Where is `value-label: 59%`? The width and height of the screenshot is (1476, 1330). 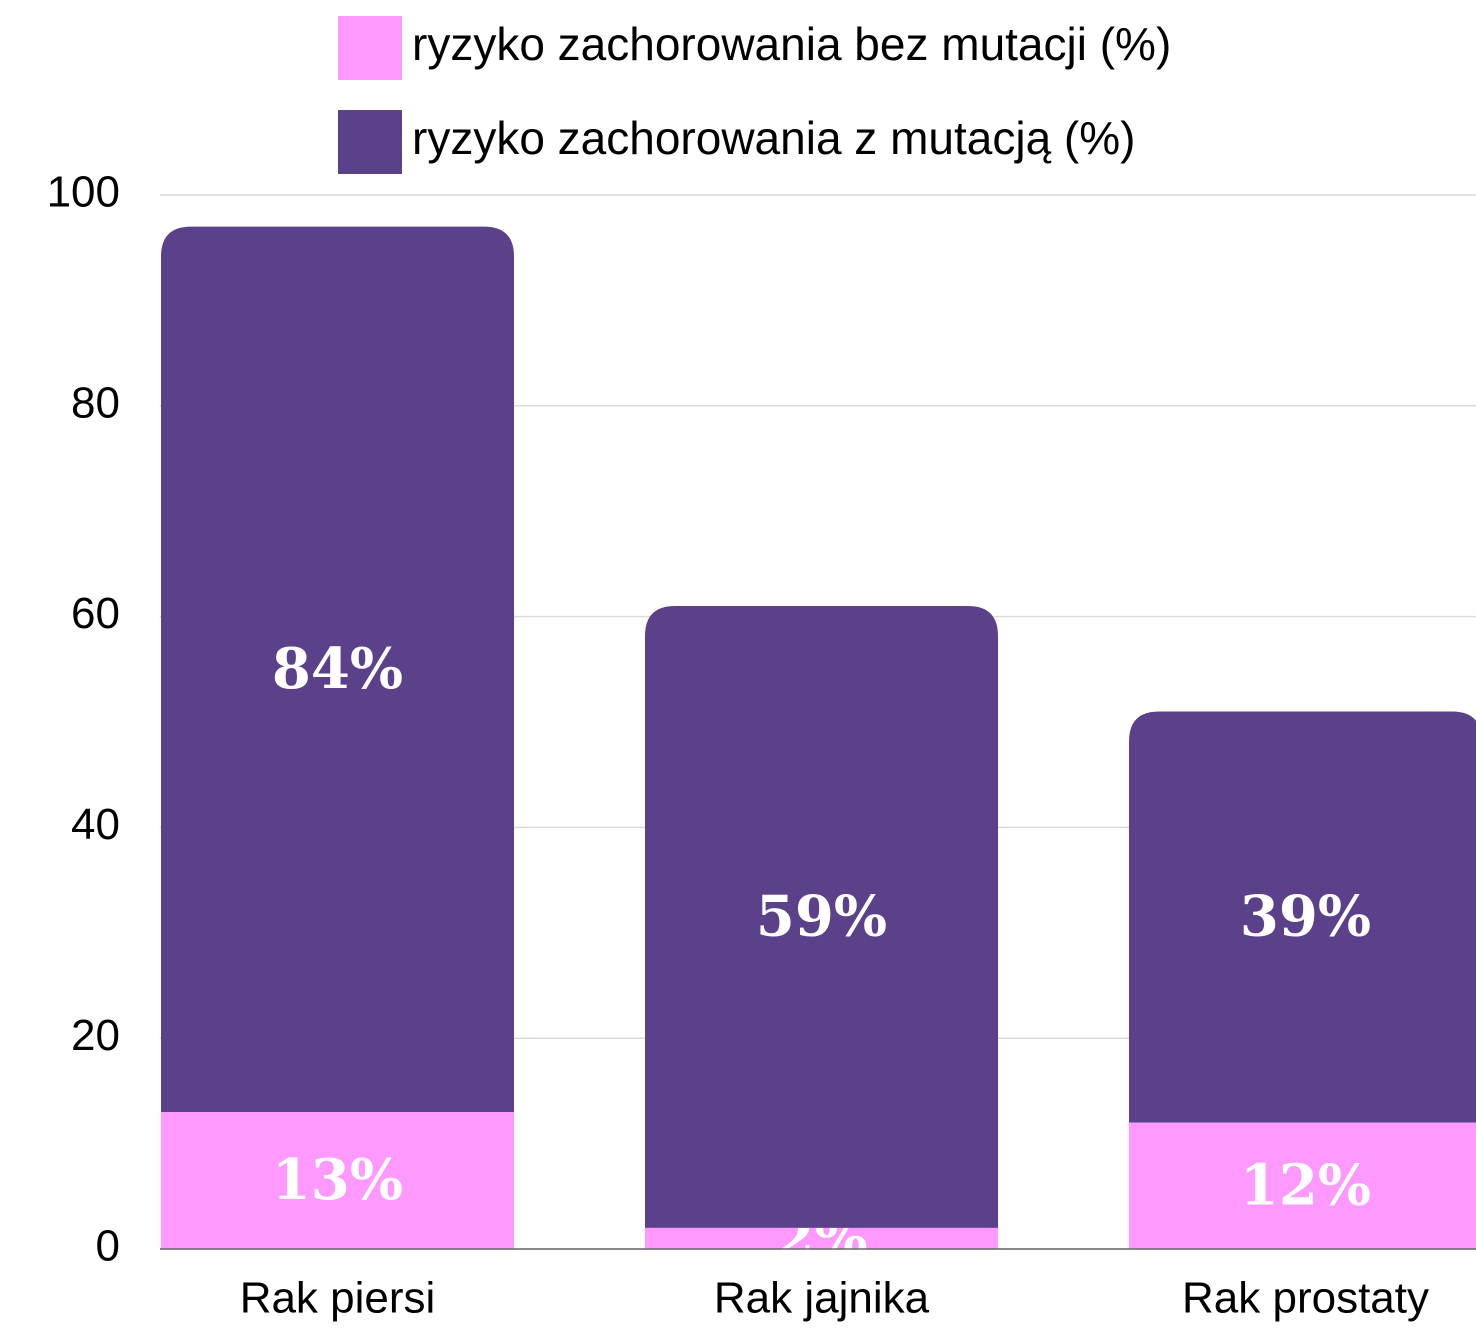
value-label: 59% is located at coordinates (821, 917).